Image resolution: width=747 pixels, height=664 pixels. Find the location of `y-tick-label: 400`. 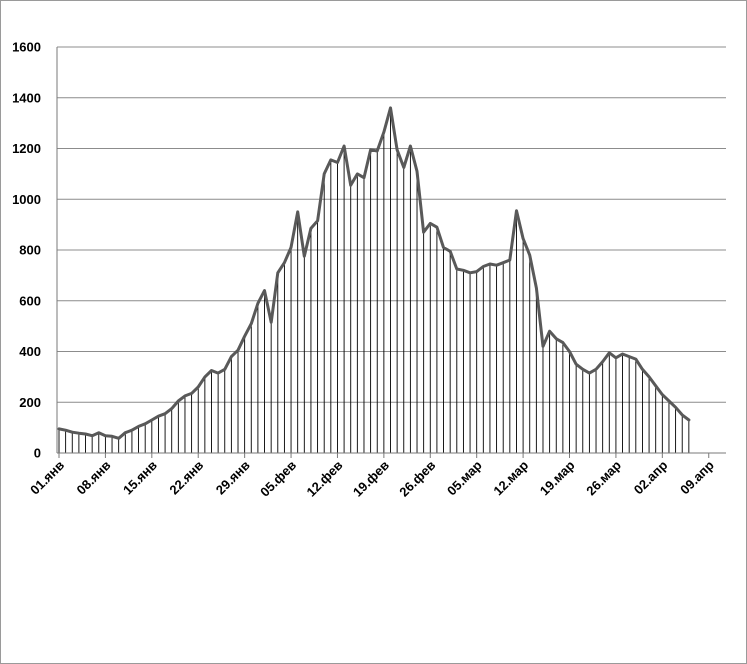

y-tick-label: 400 is located at coordinates (30, 351).